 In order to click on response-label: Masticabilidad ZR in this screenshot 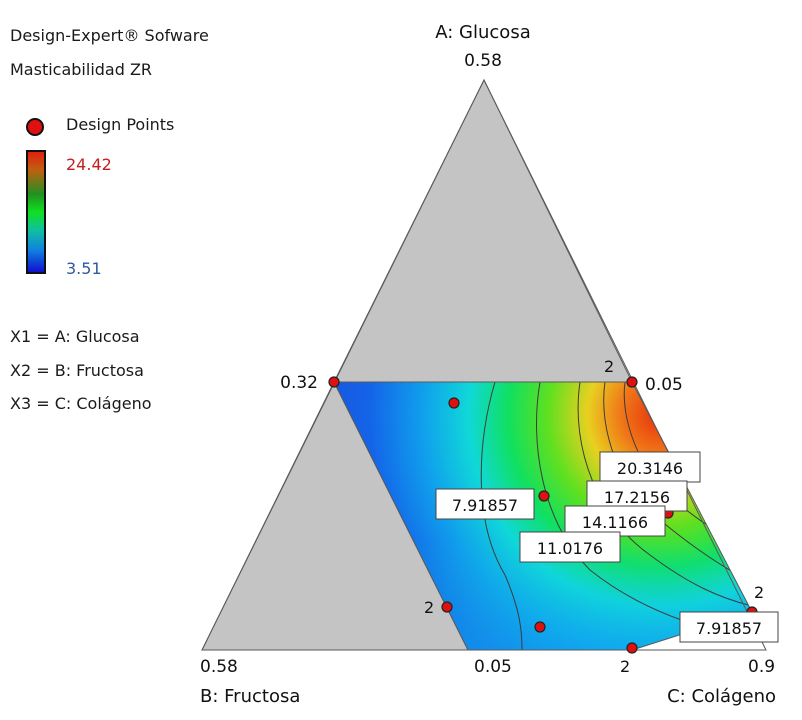, I will do `click(81, 69)`.